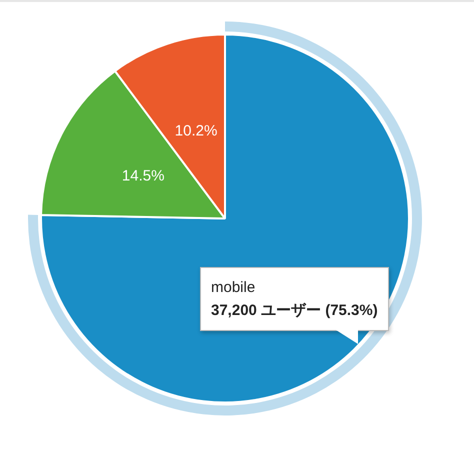 The width and height of the screenshot is (474, 460). Describe the element at coordinates (294, 311) in the screenshot. I see `text: 37,200 ユーザー (75.3%)` at that location.